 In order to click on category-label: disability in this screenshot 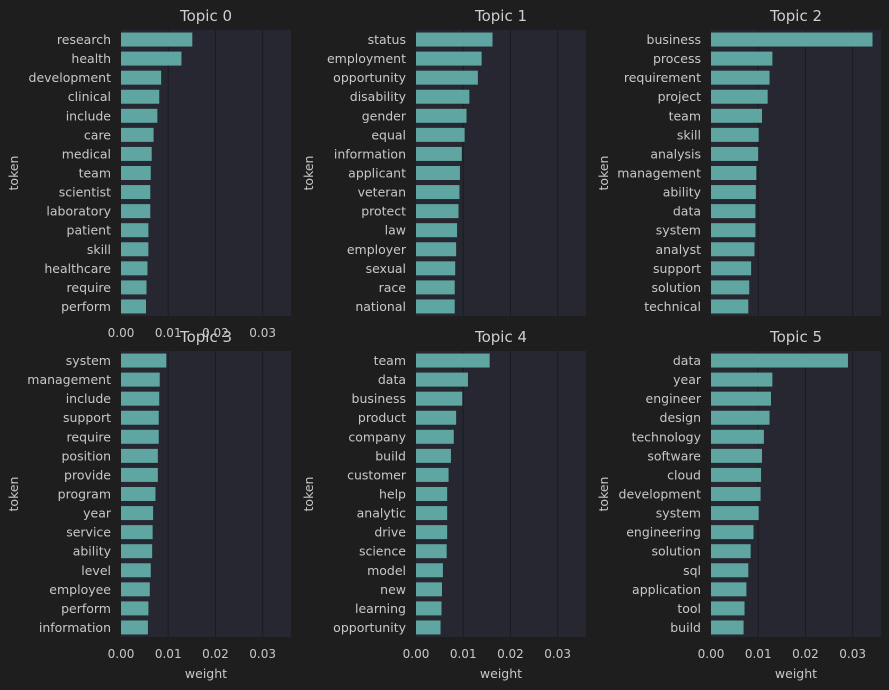, I will do `click(378, 96)`.